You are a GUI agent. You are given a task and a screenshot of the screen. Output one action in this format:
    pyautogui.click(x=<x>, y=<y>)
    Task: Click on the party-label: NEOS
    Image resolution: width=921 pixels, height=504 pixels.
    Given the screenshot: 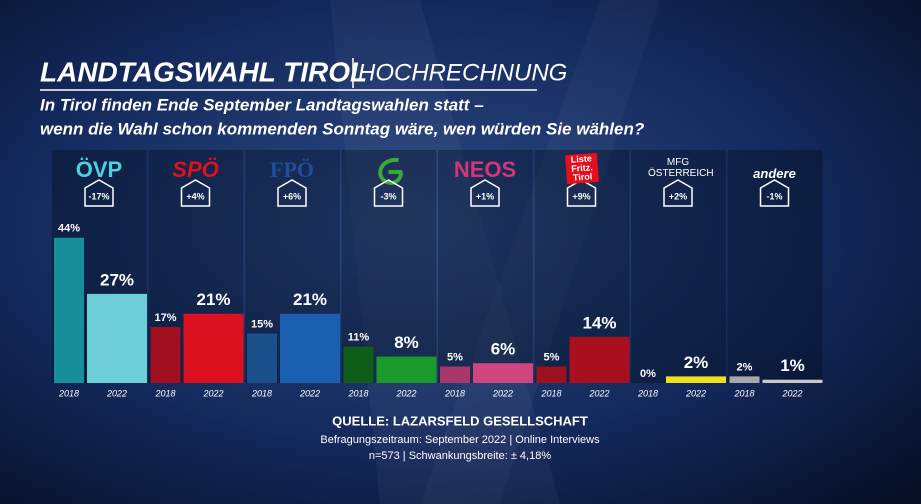 What is the action you would take?
    pyautogui.click(x=485, y=169)
    